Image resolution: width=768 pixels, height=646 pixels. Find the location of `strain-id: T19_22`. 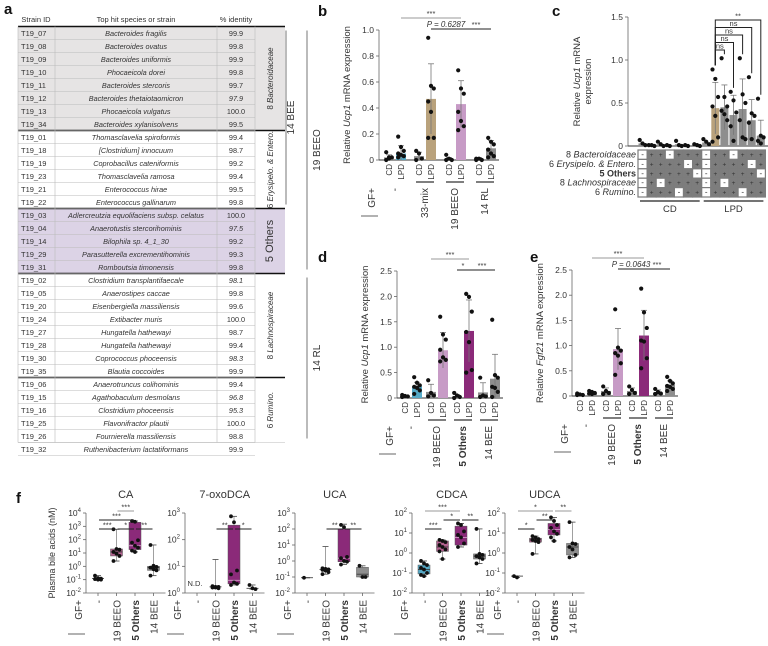

strain-id: T19_22 is located at coordinates (33, 202).